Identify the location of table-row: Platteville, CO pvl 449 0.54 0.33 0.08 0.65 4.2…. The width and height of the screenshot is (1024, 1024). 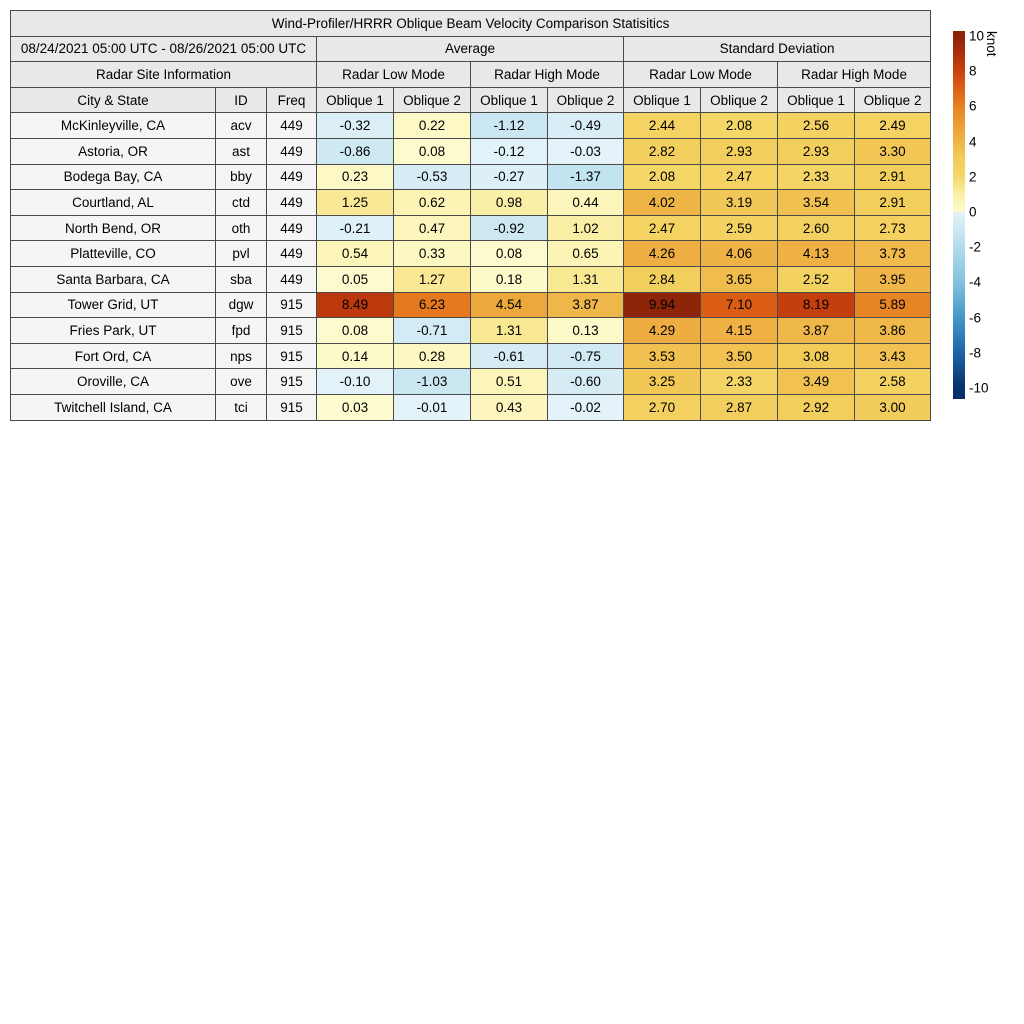
(471, 253).